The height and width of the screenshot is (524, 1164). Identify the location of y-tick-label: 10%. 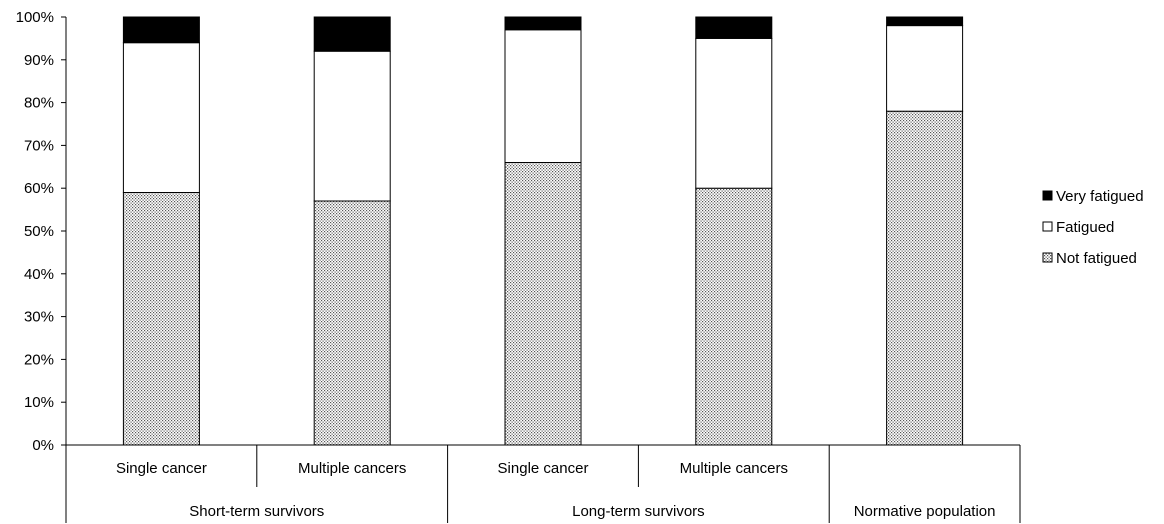
(39, 402).